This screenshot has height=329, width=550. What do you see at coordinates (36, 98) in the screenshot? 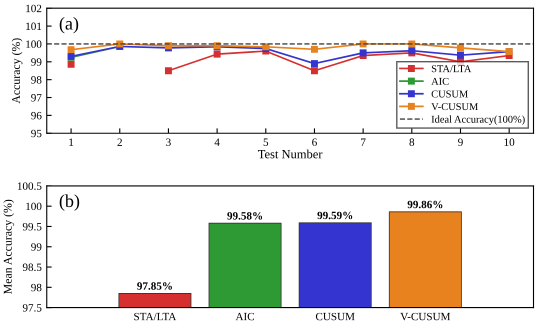
I see `y-tick-label: 97` at bounding box center [36, 98].